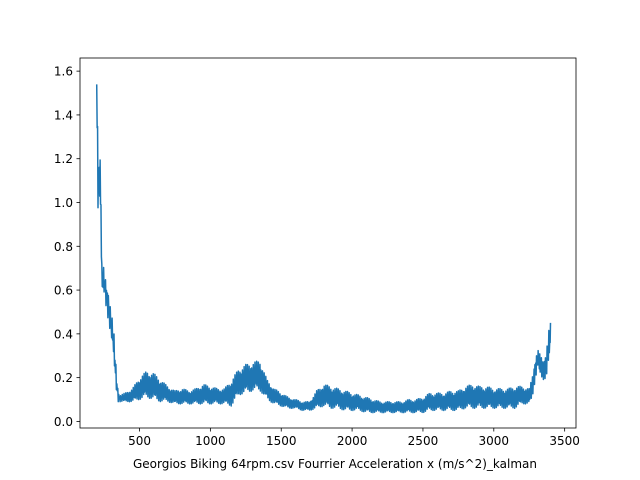  I want to click on y-tick-label: 1.2, so click(63, 159).